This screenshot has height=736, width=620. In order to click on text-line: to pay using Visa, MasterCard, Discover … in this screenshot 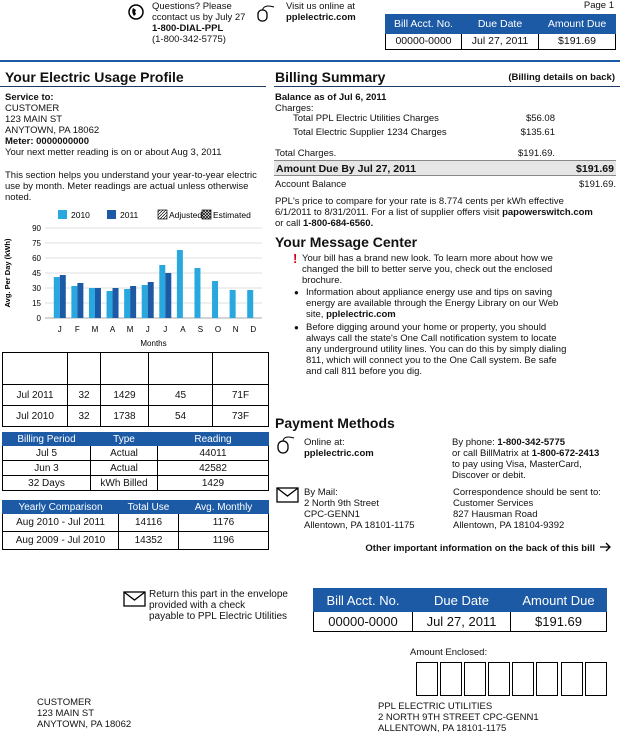, I will do `click(517, 470)`.